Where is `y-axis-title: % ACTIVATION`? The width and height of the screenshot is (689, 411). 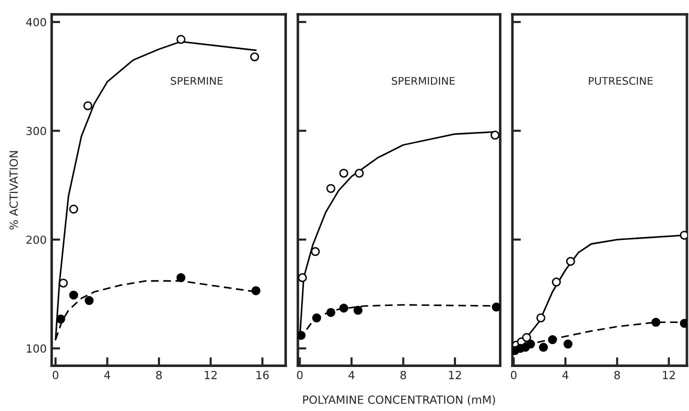
y-axis-title: % ACTIVATION is located at coordinates (13, 190).